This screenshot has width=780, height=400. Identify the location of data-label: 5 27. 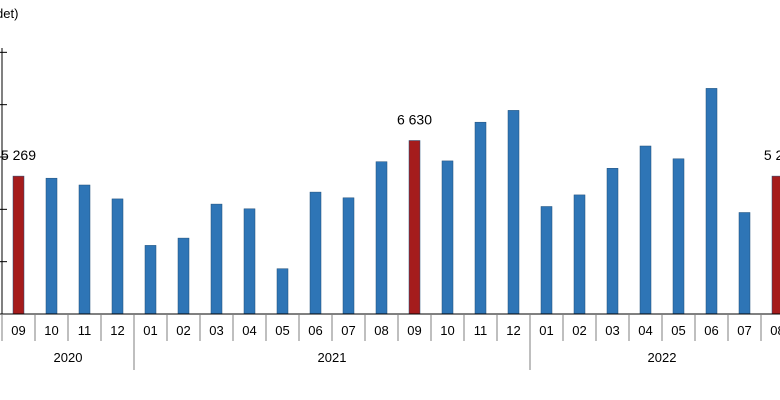
(772, 155).